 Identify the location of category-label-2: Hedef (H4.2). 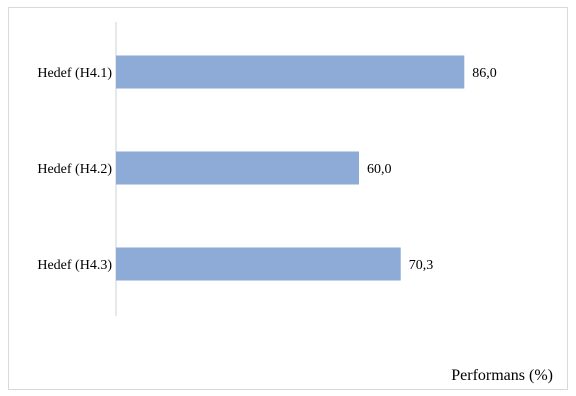
(74, 169).